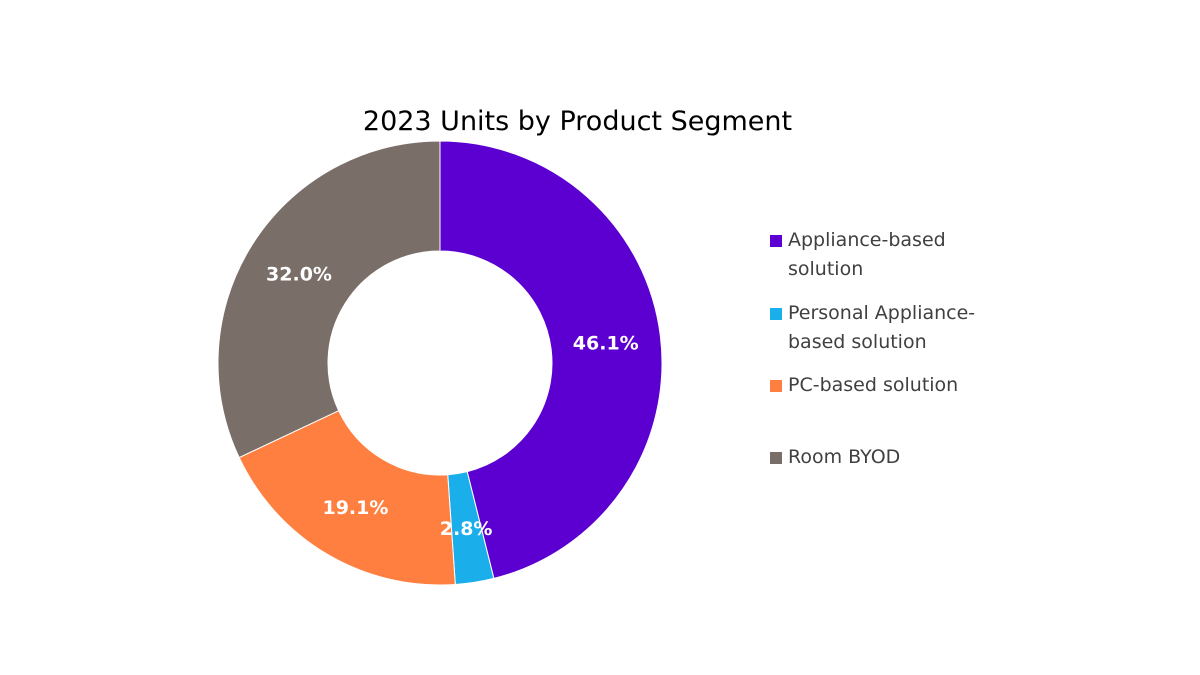 The width and height of the screenshot is (1200, 675). I want to click on slice-labels: 46.1% 2.8% 19.1% 32.0%, so click(452, 402).